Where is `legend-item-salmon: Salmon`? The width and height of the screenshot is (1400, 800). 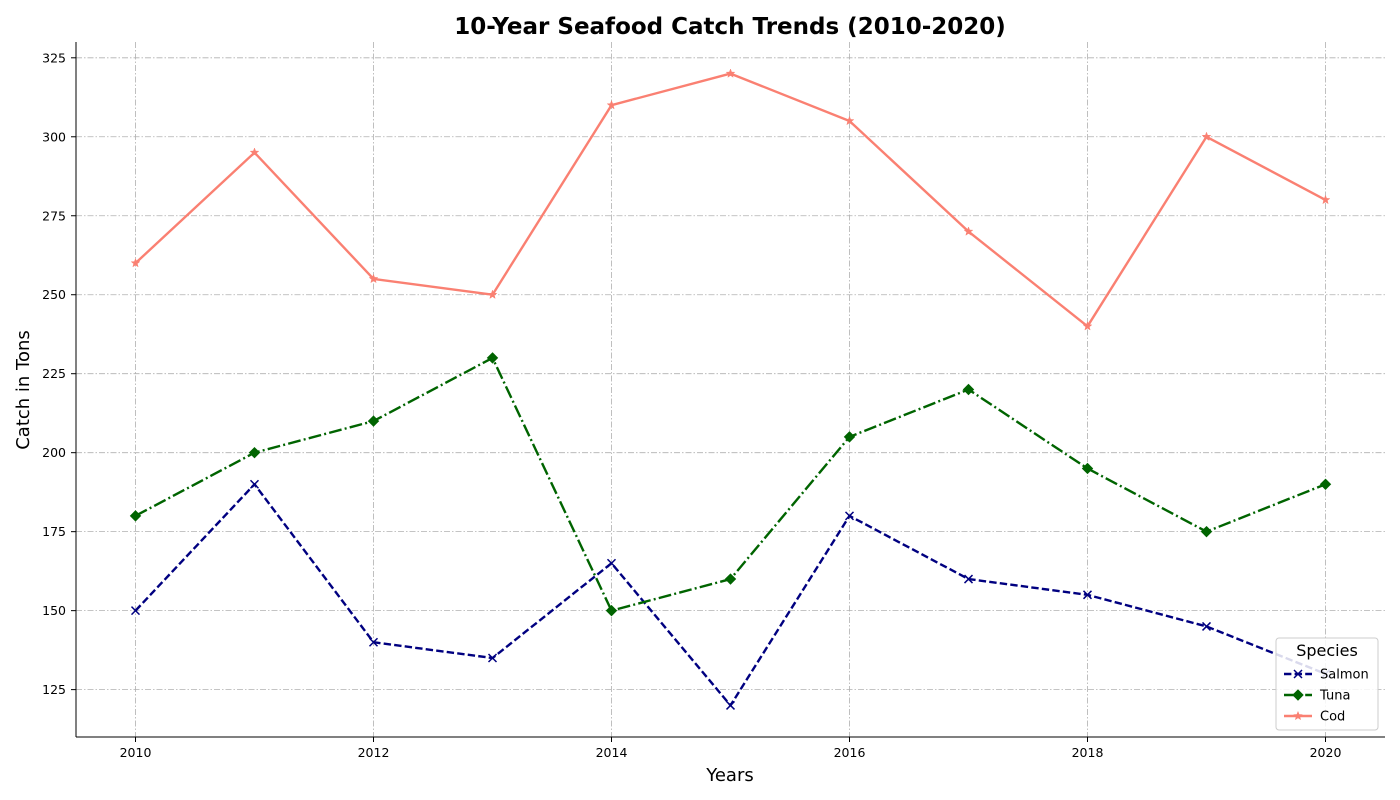 legend-item-salmon: Salmon is located at coordinates (1326, 675).